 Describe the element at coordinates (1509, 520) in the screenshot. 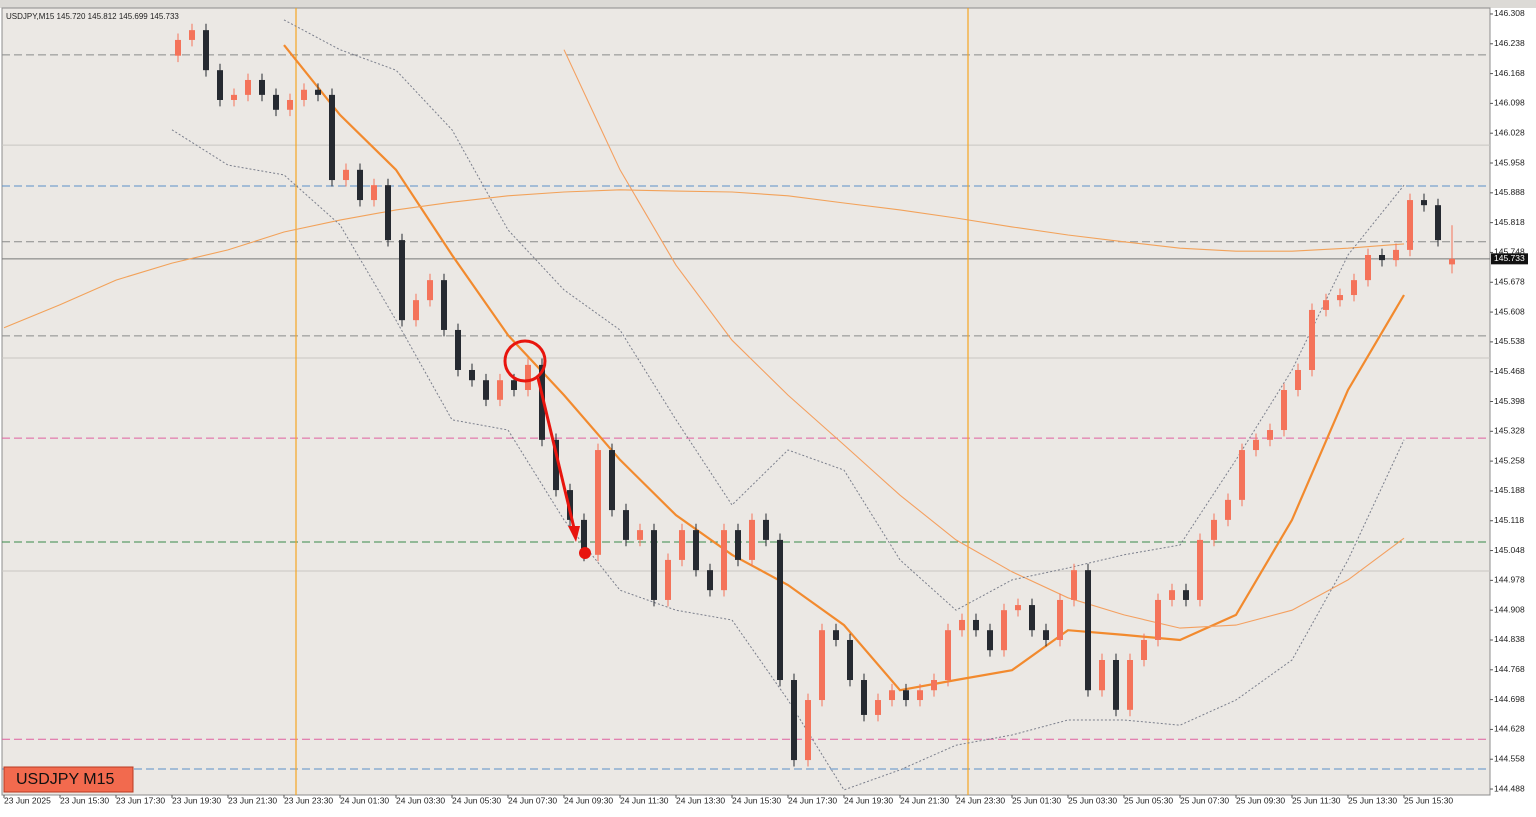

I see `y-tick-label: 145.118` at that location.